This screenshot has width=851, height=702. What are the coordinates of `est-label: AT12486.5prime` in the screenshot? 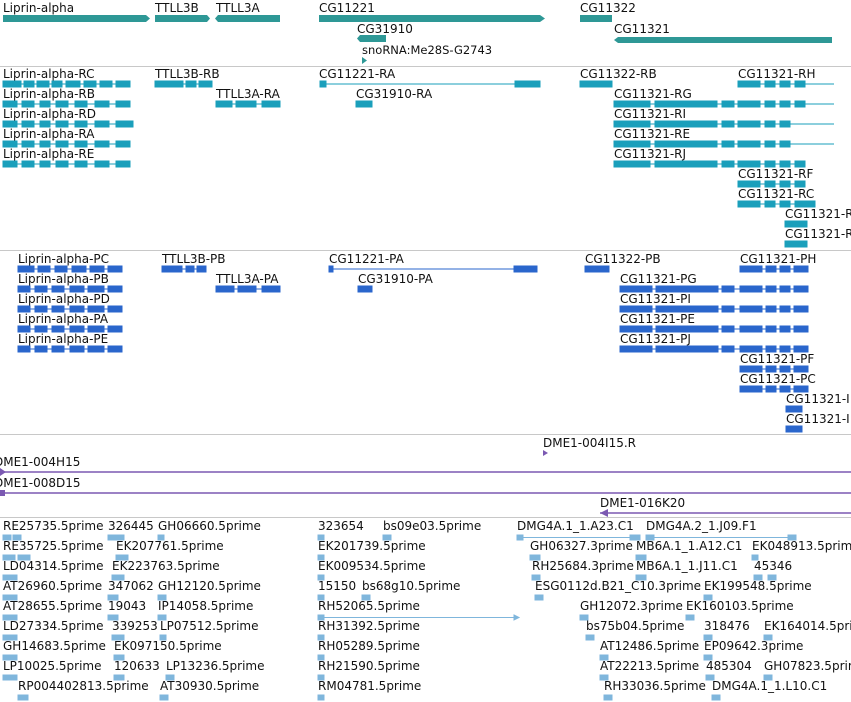 It's located at (650, 646).